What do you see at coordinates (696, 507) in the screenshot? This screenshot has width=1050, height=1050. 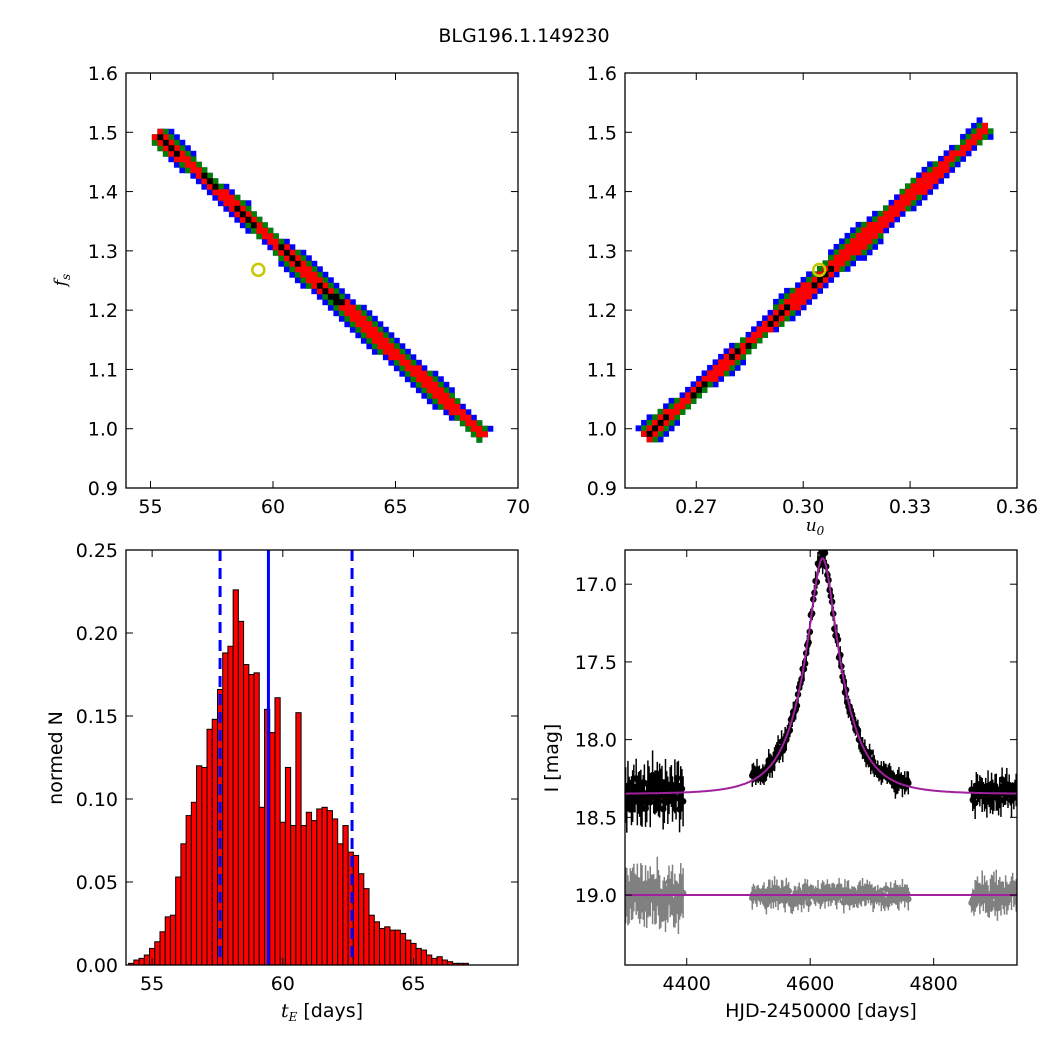 I see `u0-fs-xtick-label: 0.27` at bounding box center [696, 507].